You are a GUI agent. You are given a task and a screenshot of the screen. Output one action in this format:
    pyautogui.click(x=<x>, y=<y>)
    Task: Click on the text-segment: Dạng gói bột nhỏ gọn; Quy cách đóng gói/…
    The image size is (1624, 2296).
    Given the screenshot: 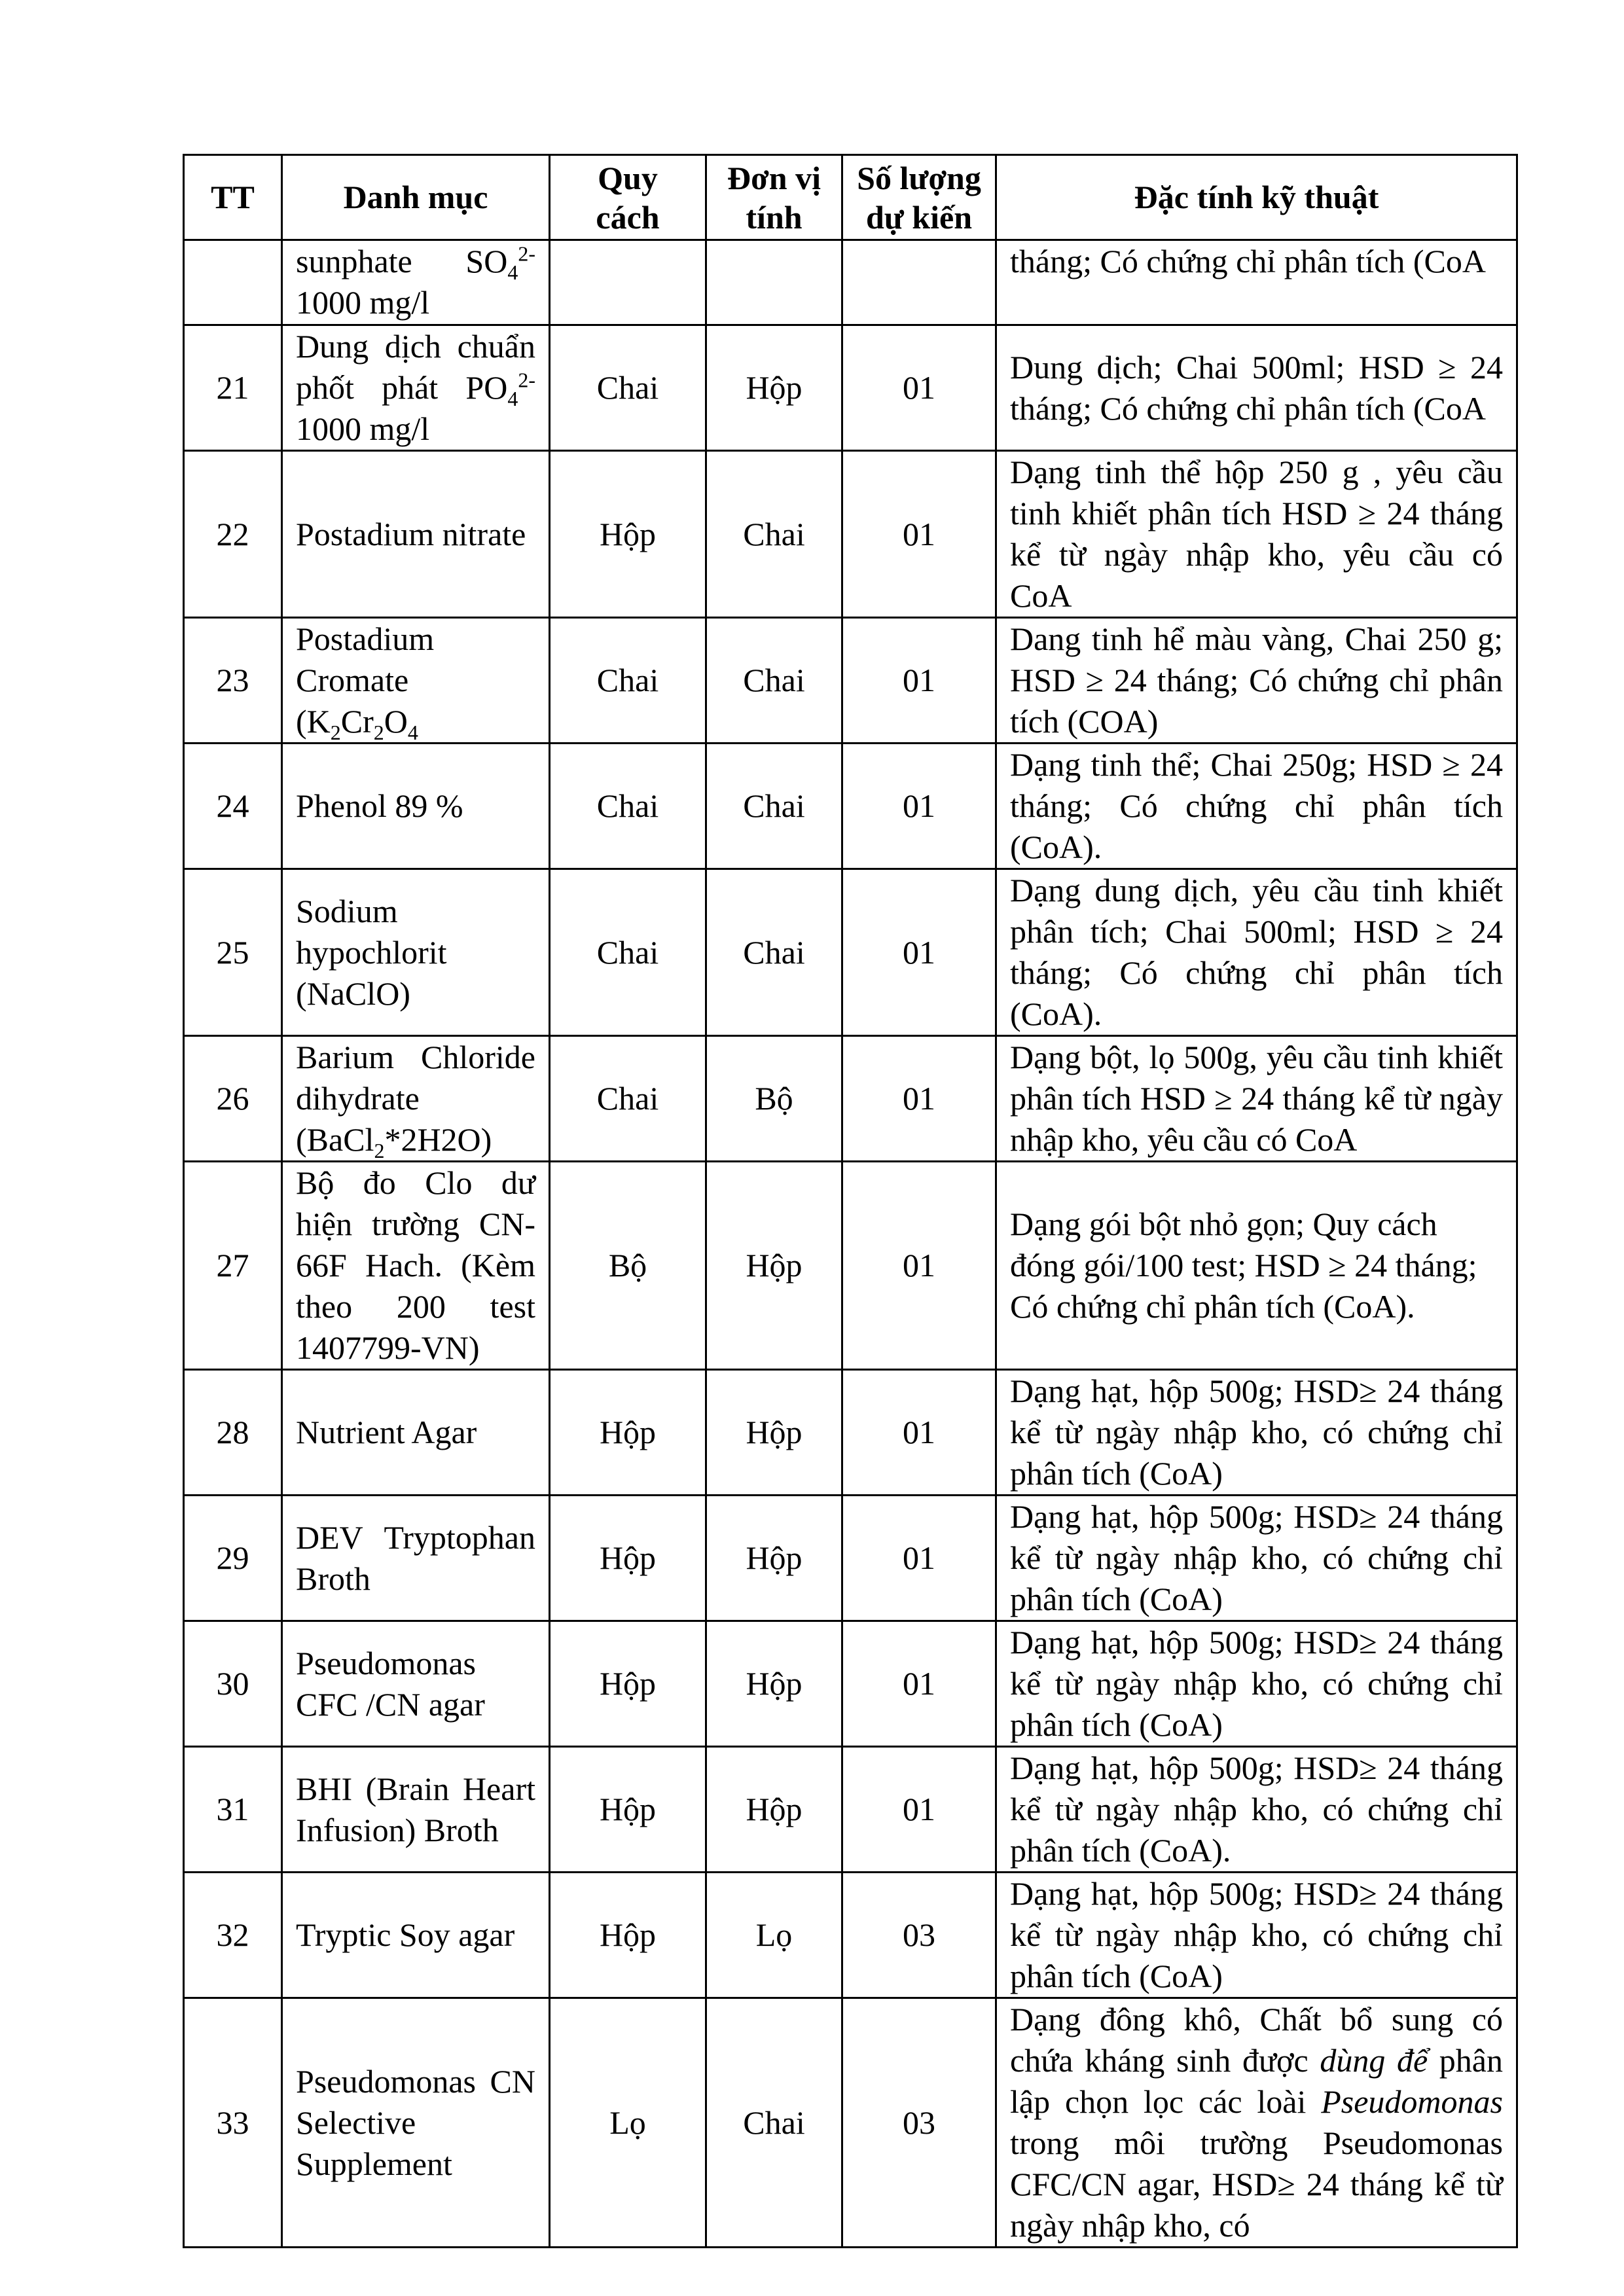 What is the action you would take?
    pyautogui.click(x=1243, y=1265)
    